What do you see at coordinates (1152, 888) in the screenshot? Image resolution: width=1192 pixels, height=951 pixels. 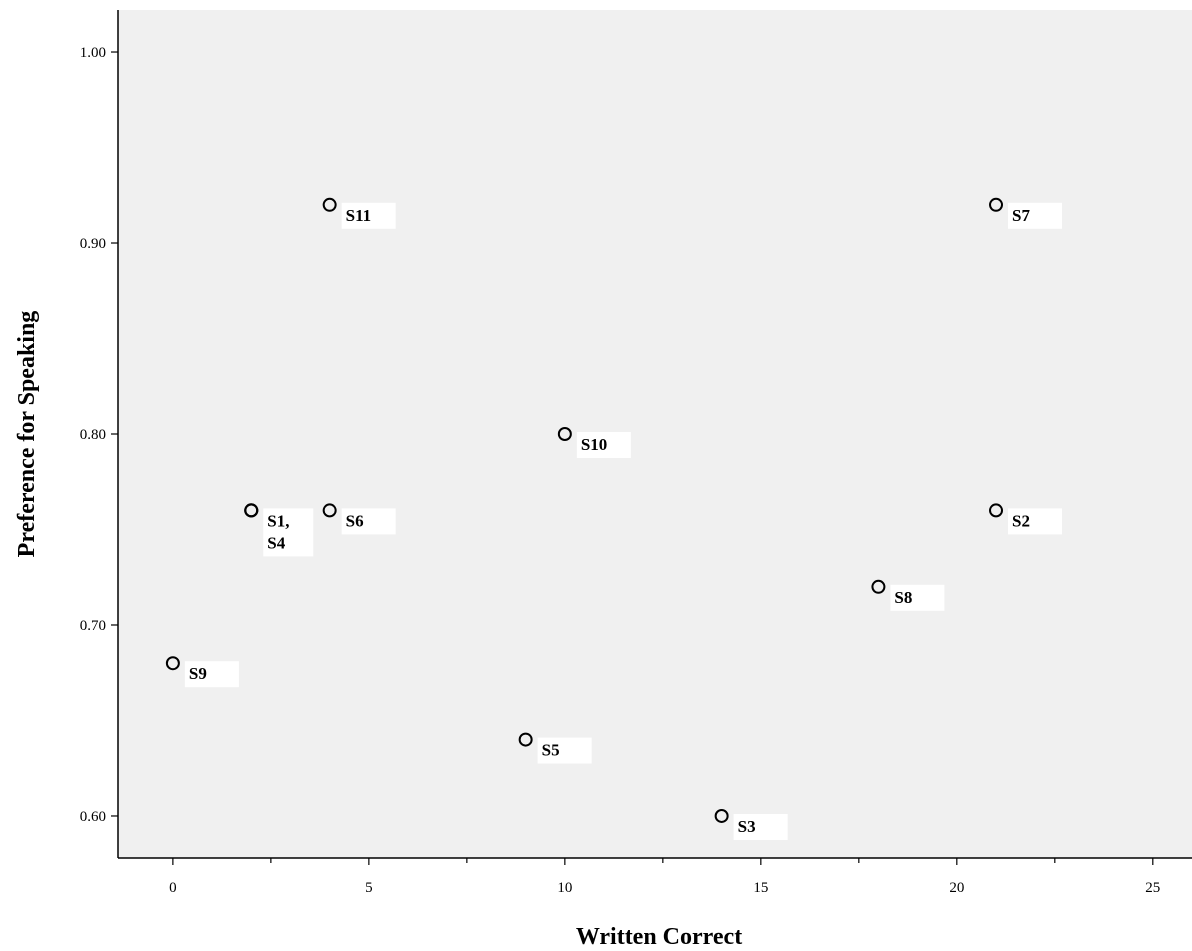 I see `x-tick-label: 25` at bounding box center [1152, 888].